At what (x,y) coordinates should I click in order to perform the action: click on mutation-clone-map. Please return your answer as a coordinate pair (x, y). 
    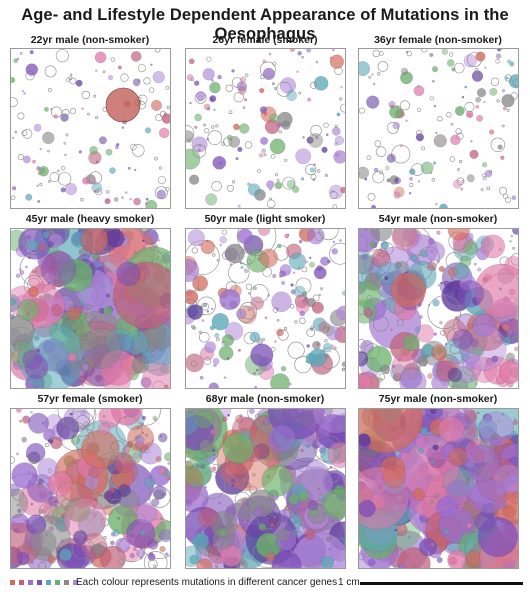
    Looking at the image, I should click on (265, 488).